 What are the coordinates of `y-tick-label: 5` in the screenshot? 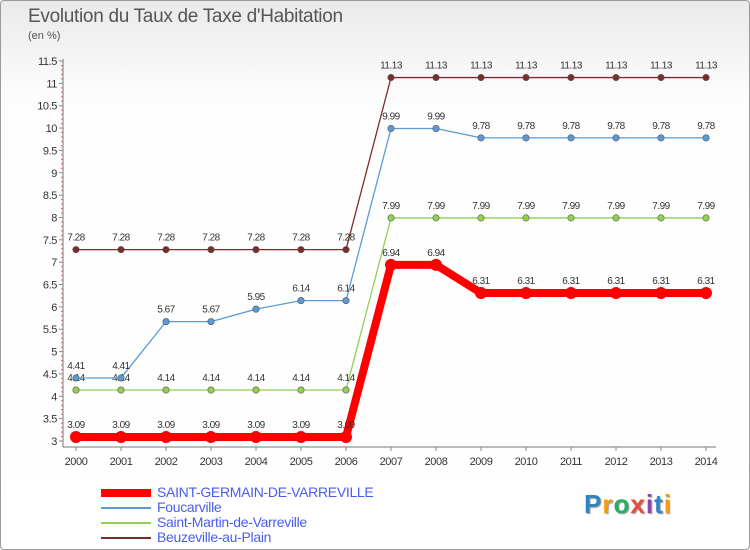 It's located at (54, 353).